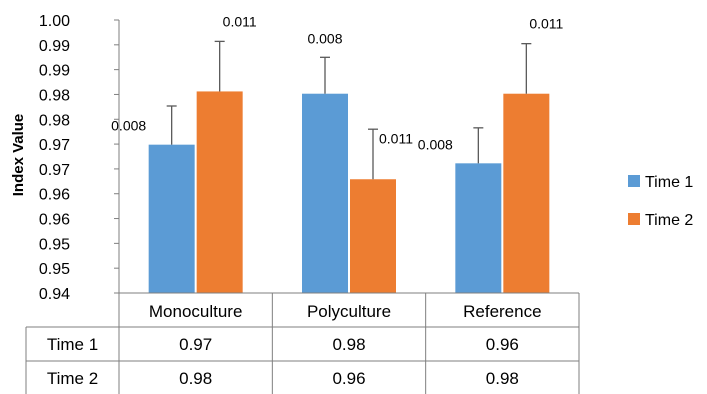 This screenshot has width=707, height=394. Describe the element at coordinates (195, 344) in the screenshot. I see `table-cell: 0.97` at that location.